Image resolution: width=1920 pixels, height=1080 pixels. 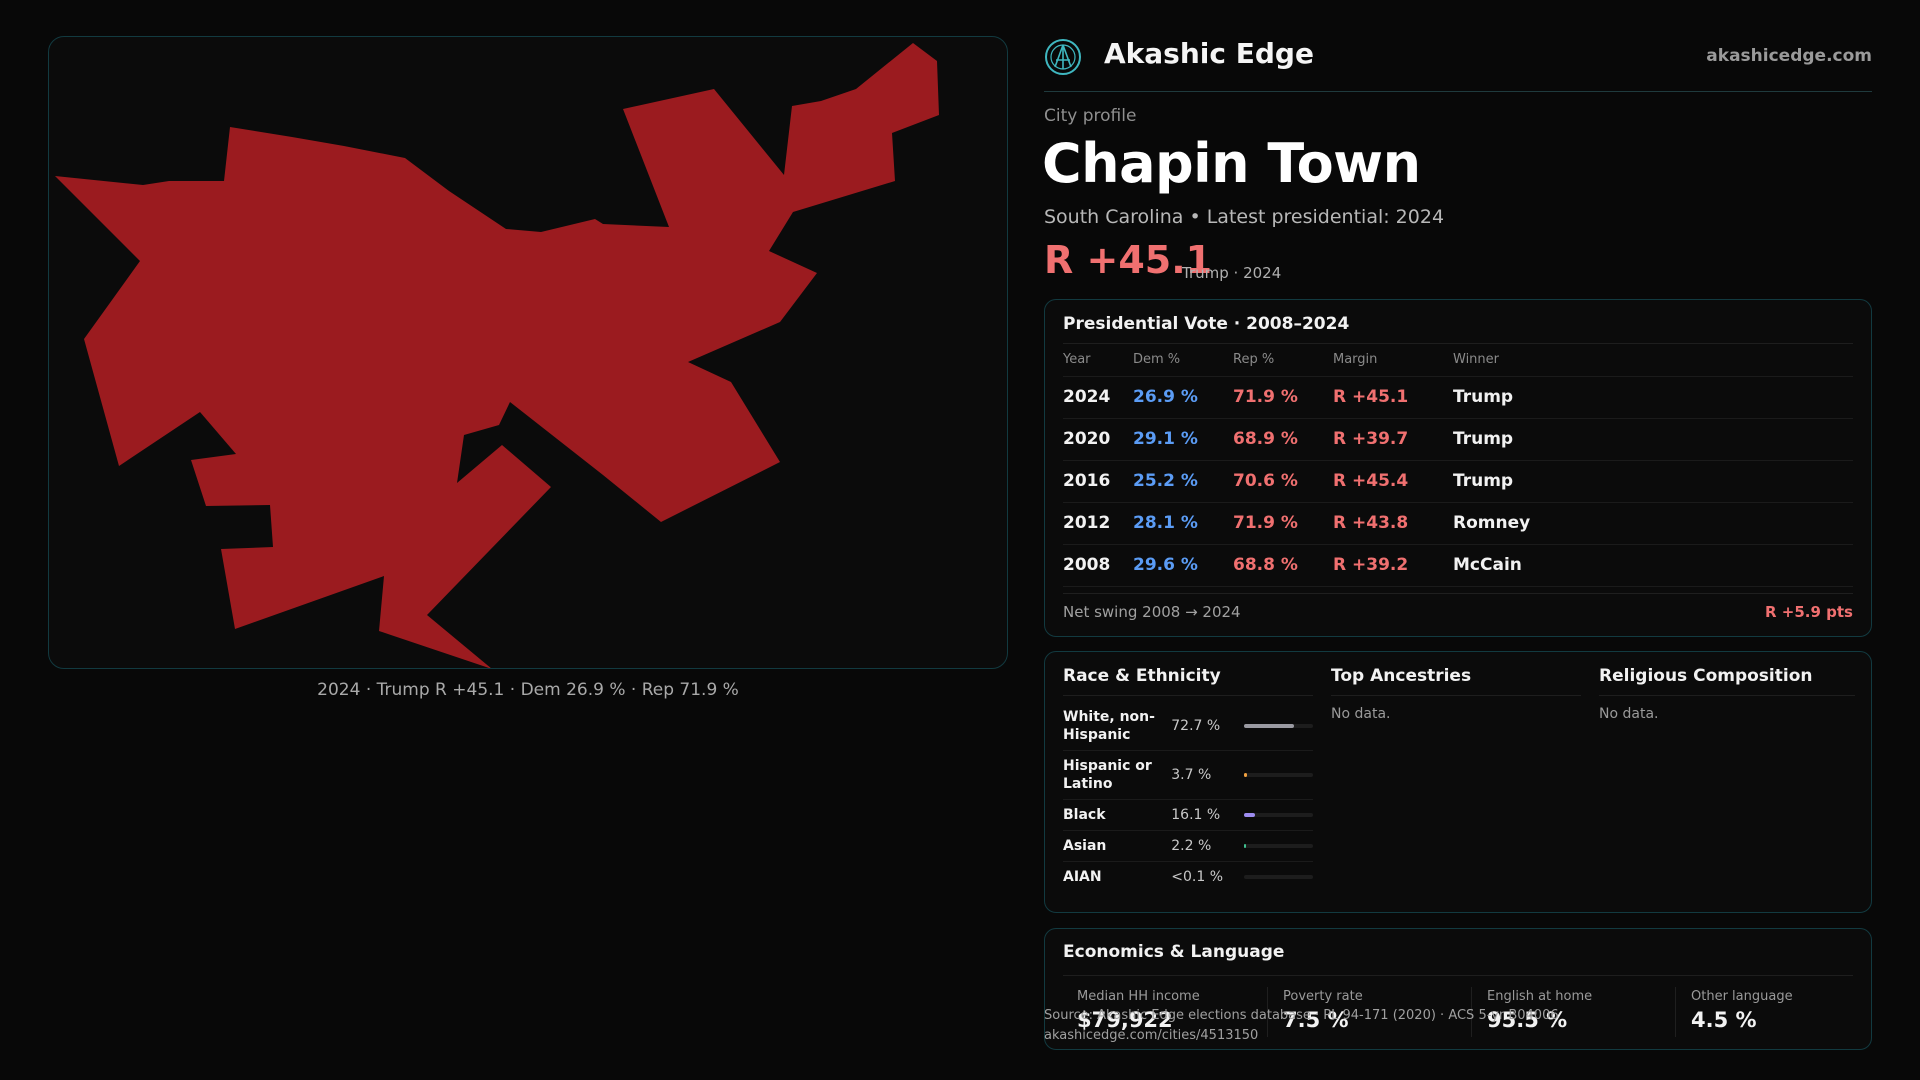 I want to click on race-pct: 16.1 %, so click(x=1196, y=815).